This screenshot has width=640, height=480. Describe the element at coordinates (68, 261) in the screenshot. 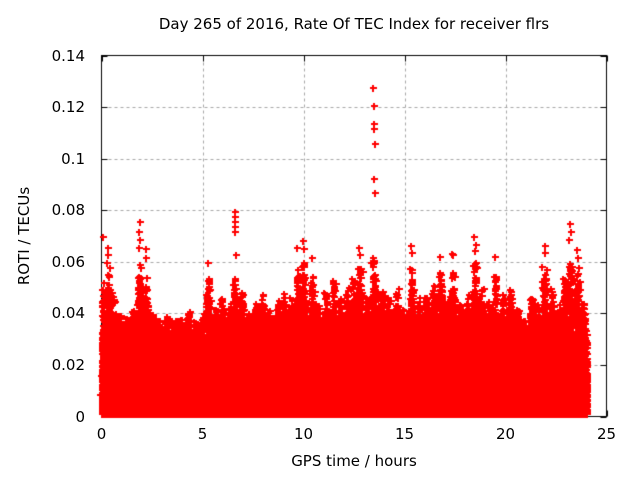

I see `y-tick-label: 0.06` at that location.